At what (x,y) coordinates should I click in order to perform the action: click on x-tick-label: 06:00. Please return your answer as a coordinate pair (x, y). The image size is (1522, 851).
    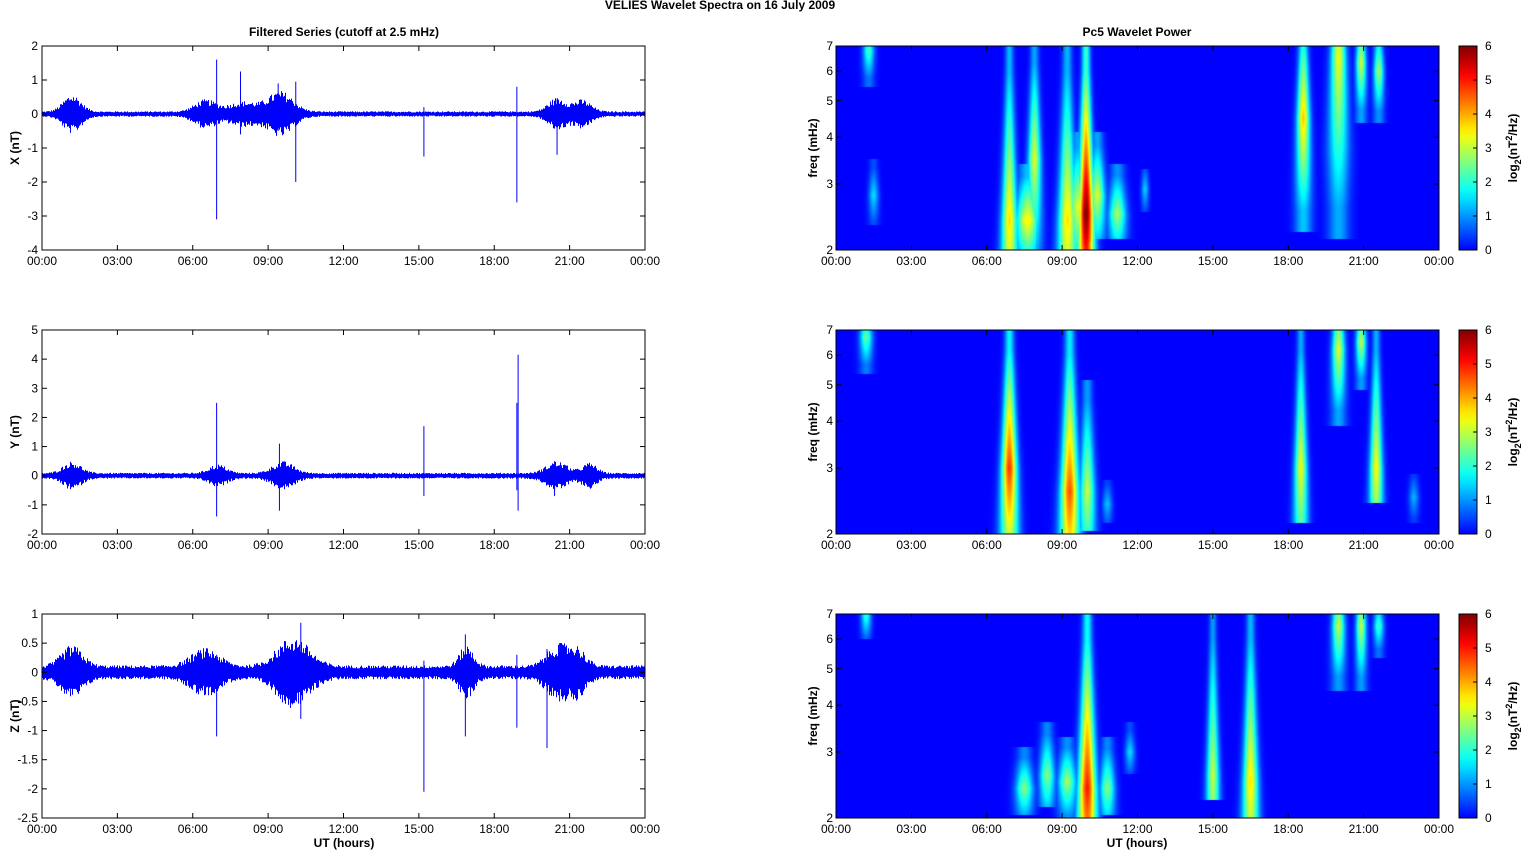
    Looking at the image, I should click on (987, 545).